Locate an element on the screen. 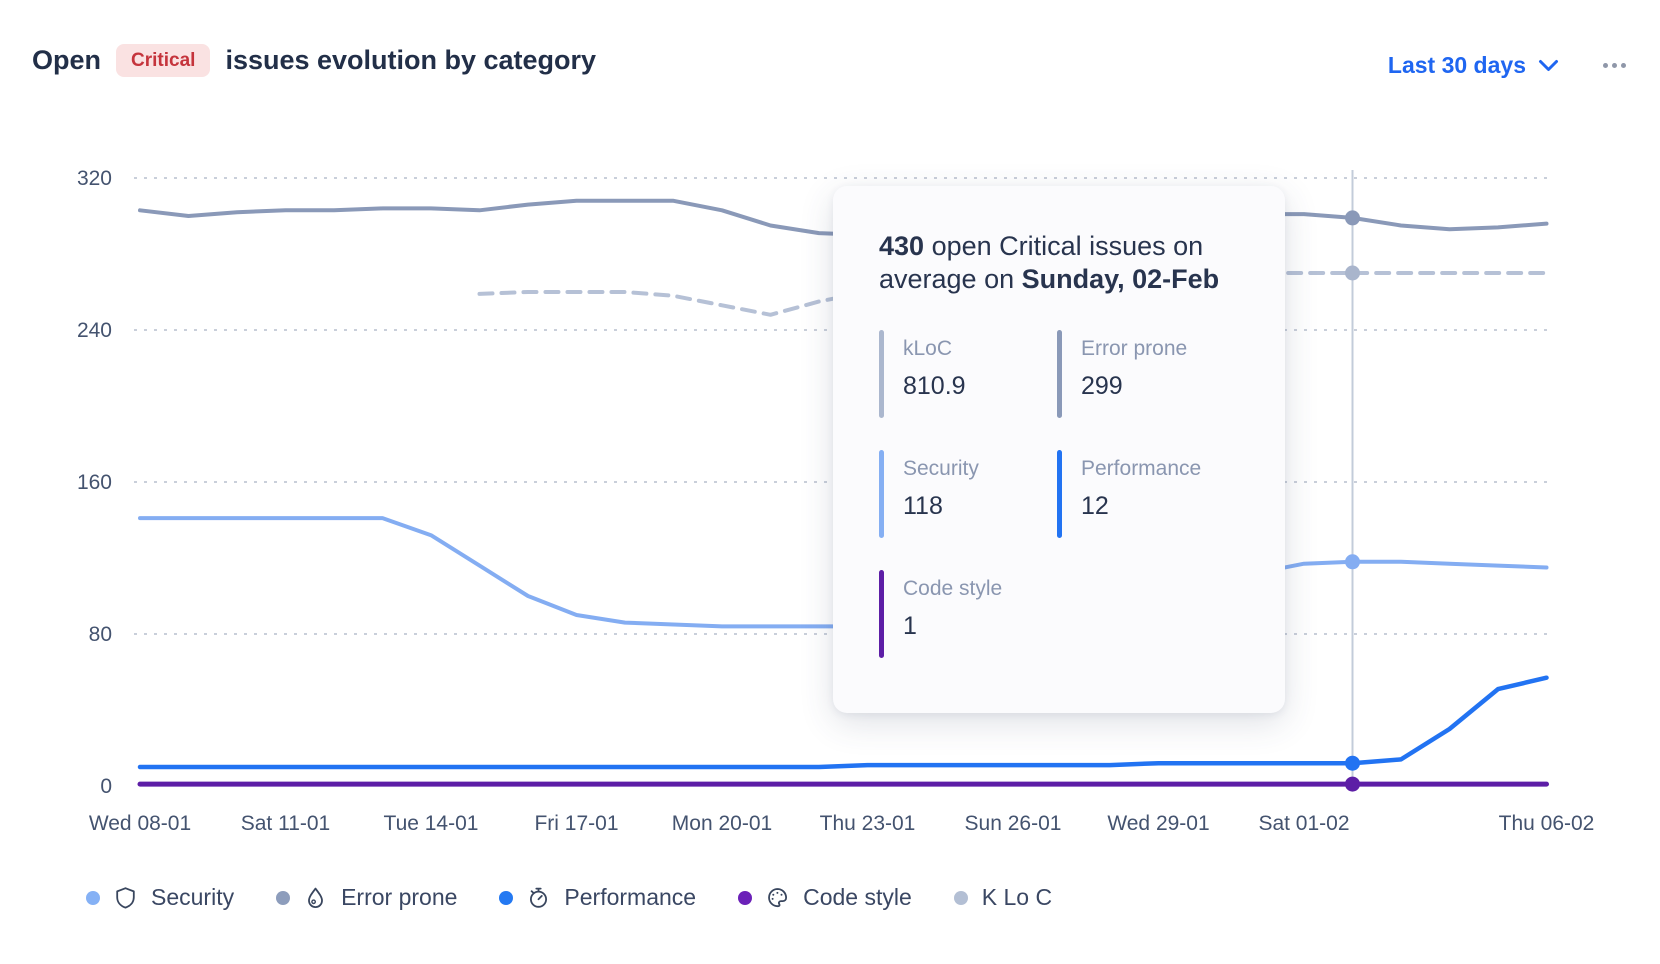 Image resolution: width=1660 pixels, height=964 pixels. svg-text: Thu 06-02 is located at coordinates (1547, 823).